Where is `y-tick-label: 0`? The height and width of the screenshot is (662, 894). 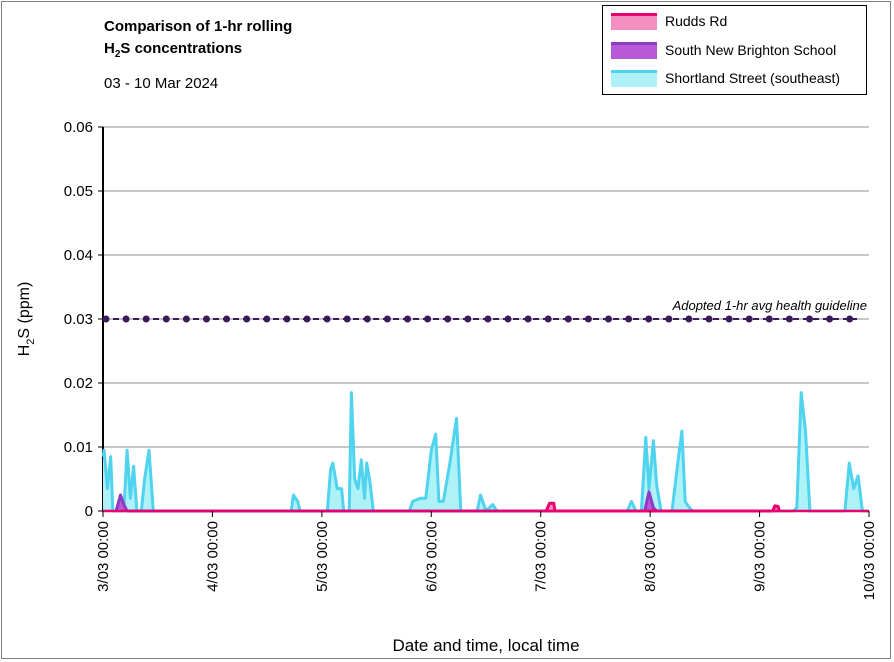
y-tick-label: 0 is located at coordinates (89, 511).